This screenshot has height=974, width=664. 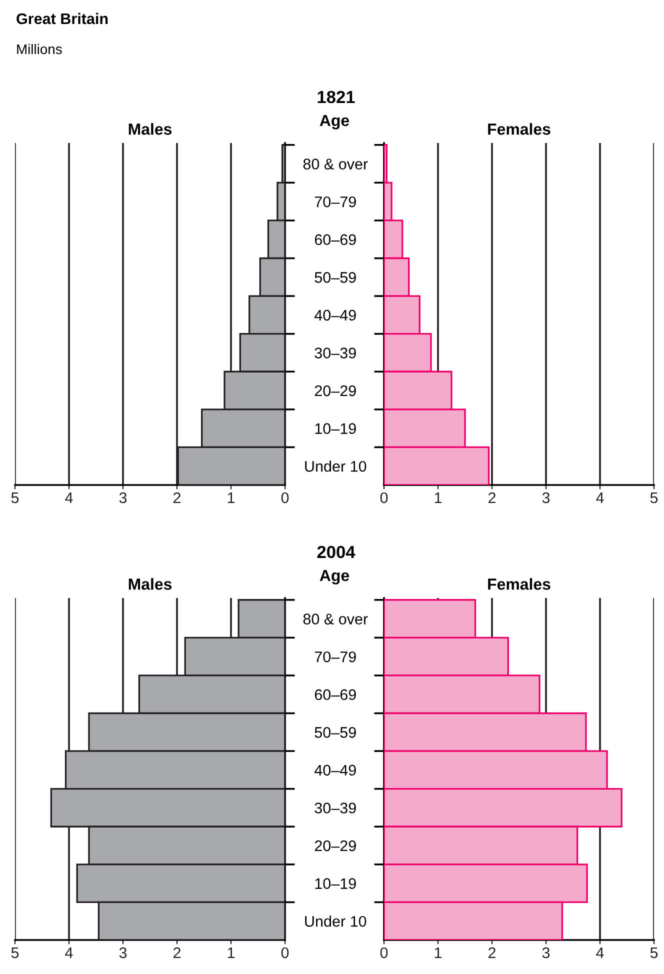 I want to click on chart-subtitle: 2004, so click(x=336, y=552).